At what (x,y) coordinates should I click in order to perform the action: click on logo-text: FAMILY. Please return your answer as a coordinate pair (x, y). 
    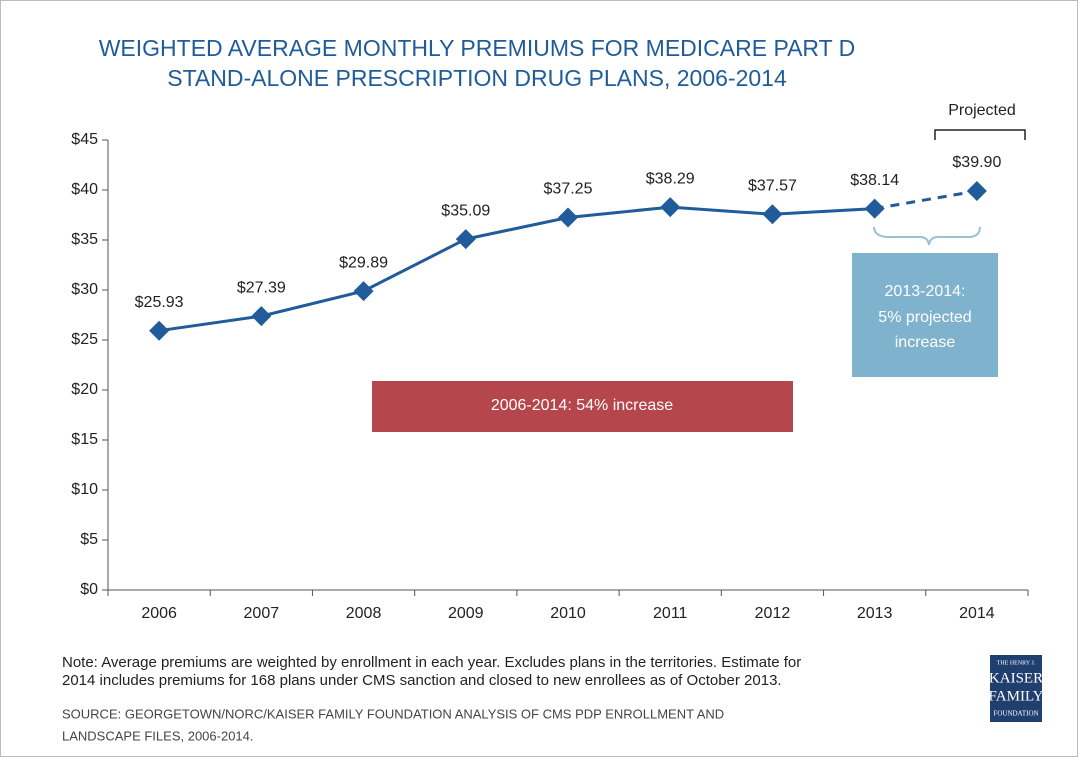
    Looking at the image, I should click on (1016, 696).